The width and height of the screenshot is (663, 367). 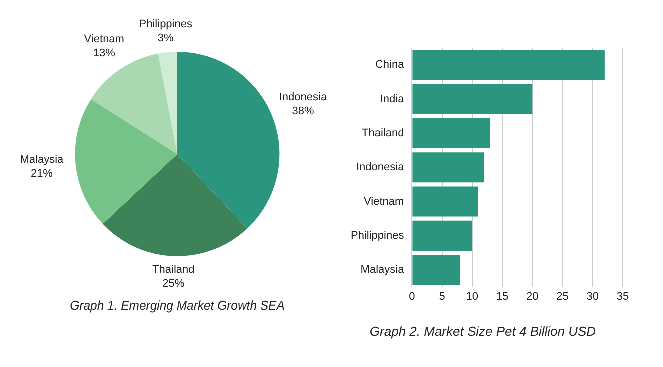 What do you see at coordinates (390, 65) in the screenshot?
I see `y-tick-label: China` at bounding box center [390, 65].